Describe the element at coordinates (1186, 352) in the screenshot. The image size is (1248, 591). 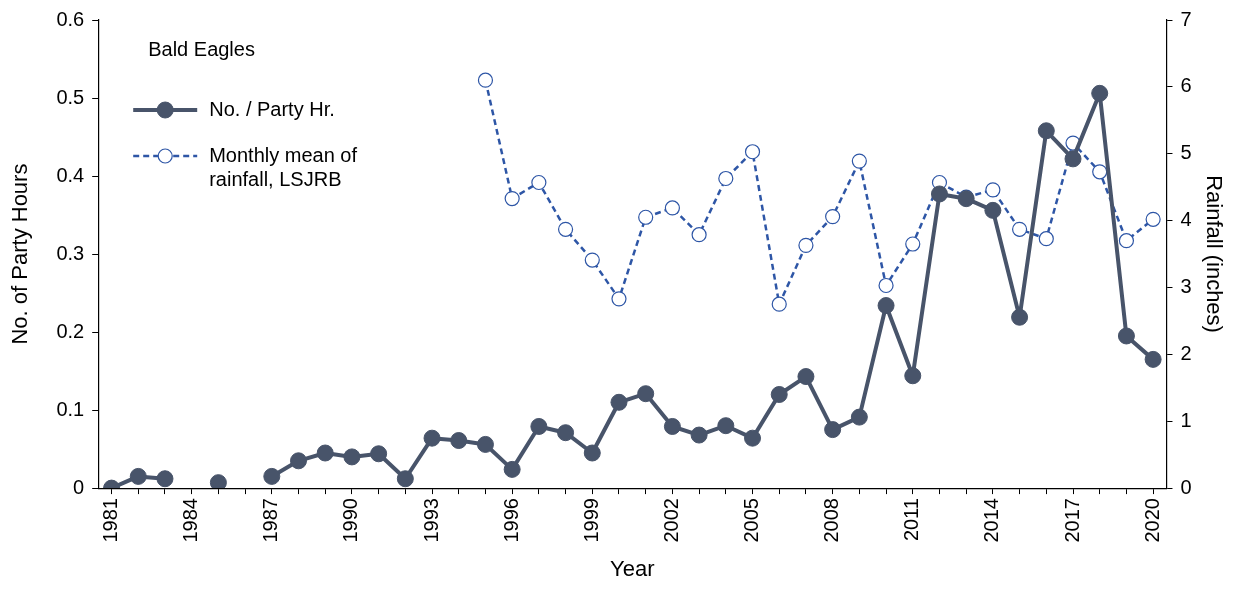
I see `y2-tick-label: 2` at that location.